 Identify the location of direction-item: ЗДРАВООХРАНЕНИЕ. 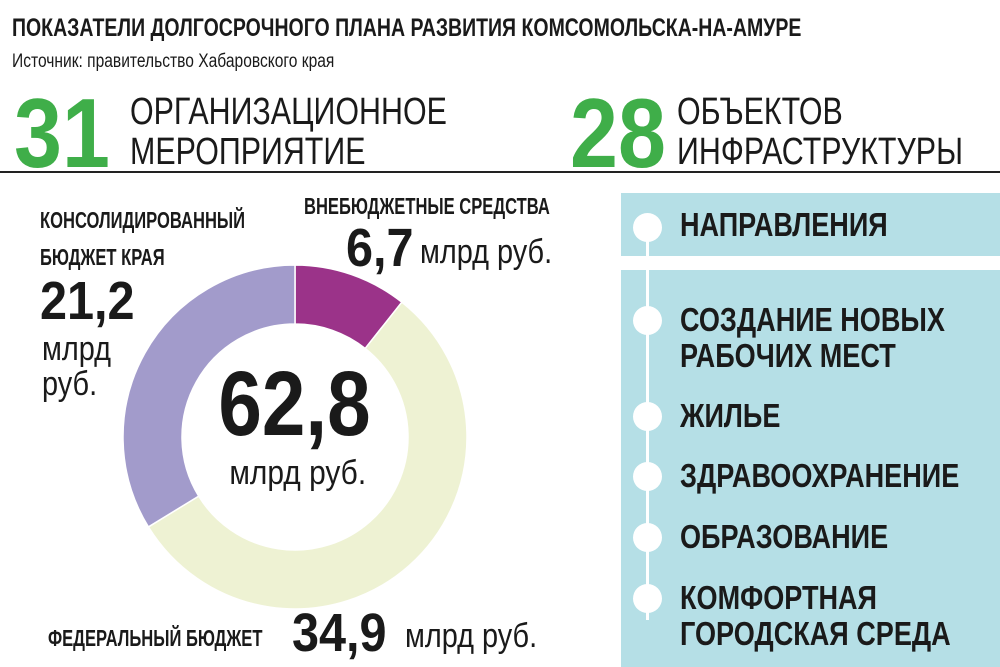
(840, 476).